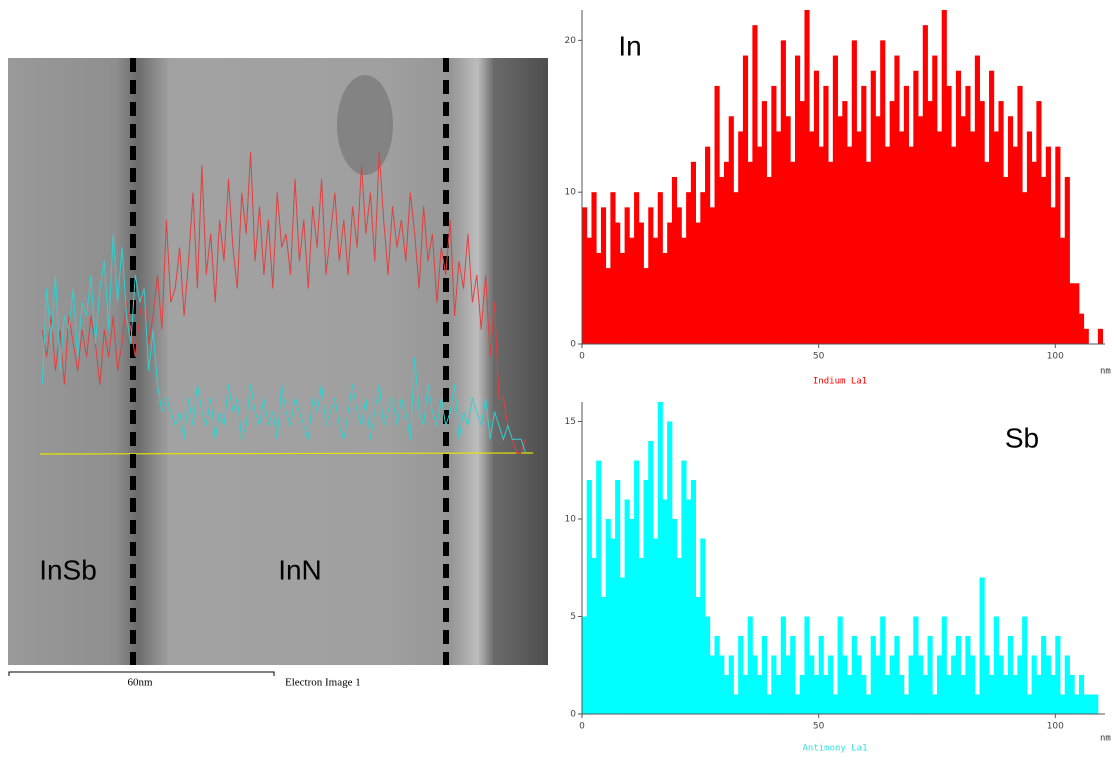 The height and width of the screenshot is (760, 1114). Describe the element at coordinates (582, 727) in the screenshot. I see `x-tick-label: 0` at that location.